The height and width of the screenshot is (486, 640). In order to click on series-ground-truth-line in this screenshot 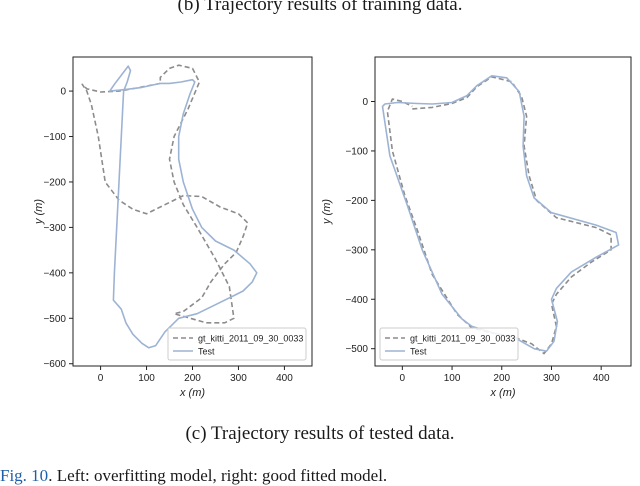, I will do `click(165, 194)`.